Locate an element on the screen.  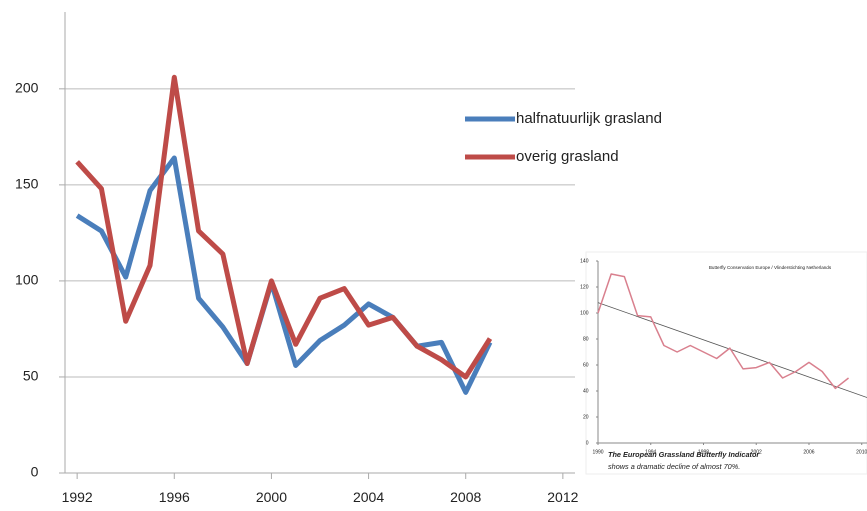
inset-frame is located at coordinates (726, 363).